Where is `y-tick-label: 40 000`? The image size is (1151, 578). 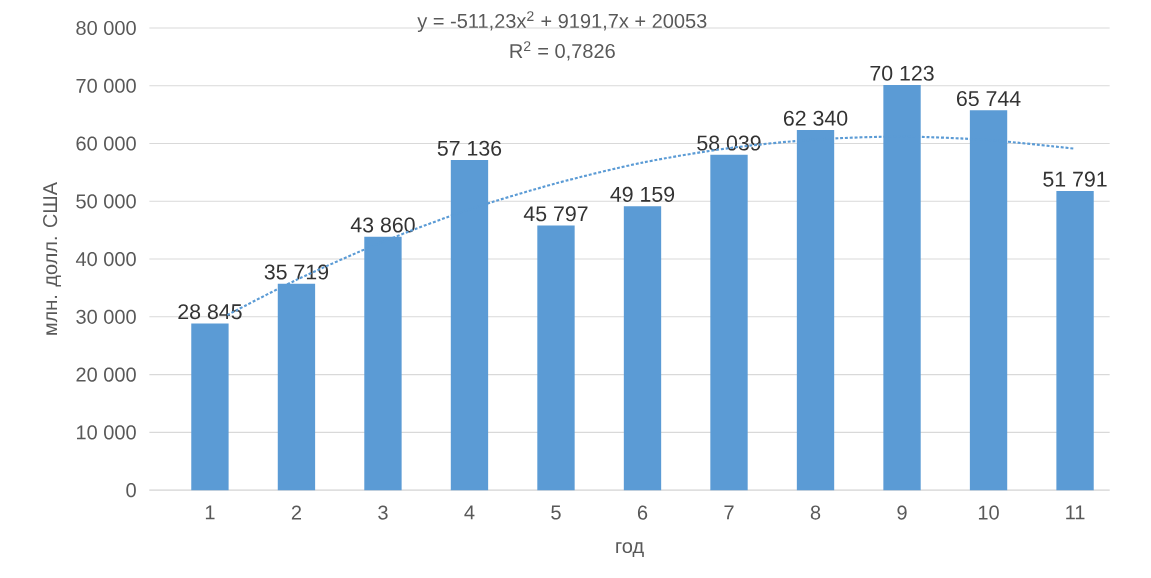
y-tick-label: 40 000 is located at coordinates (105, 259).